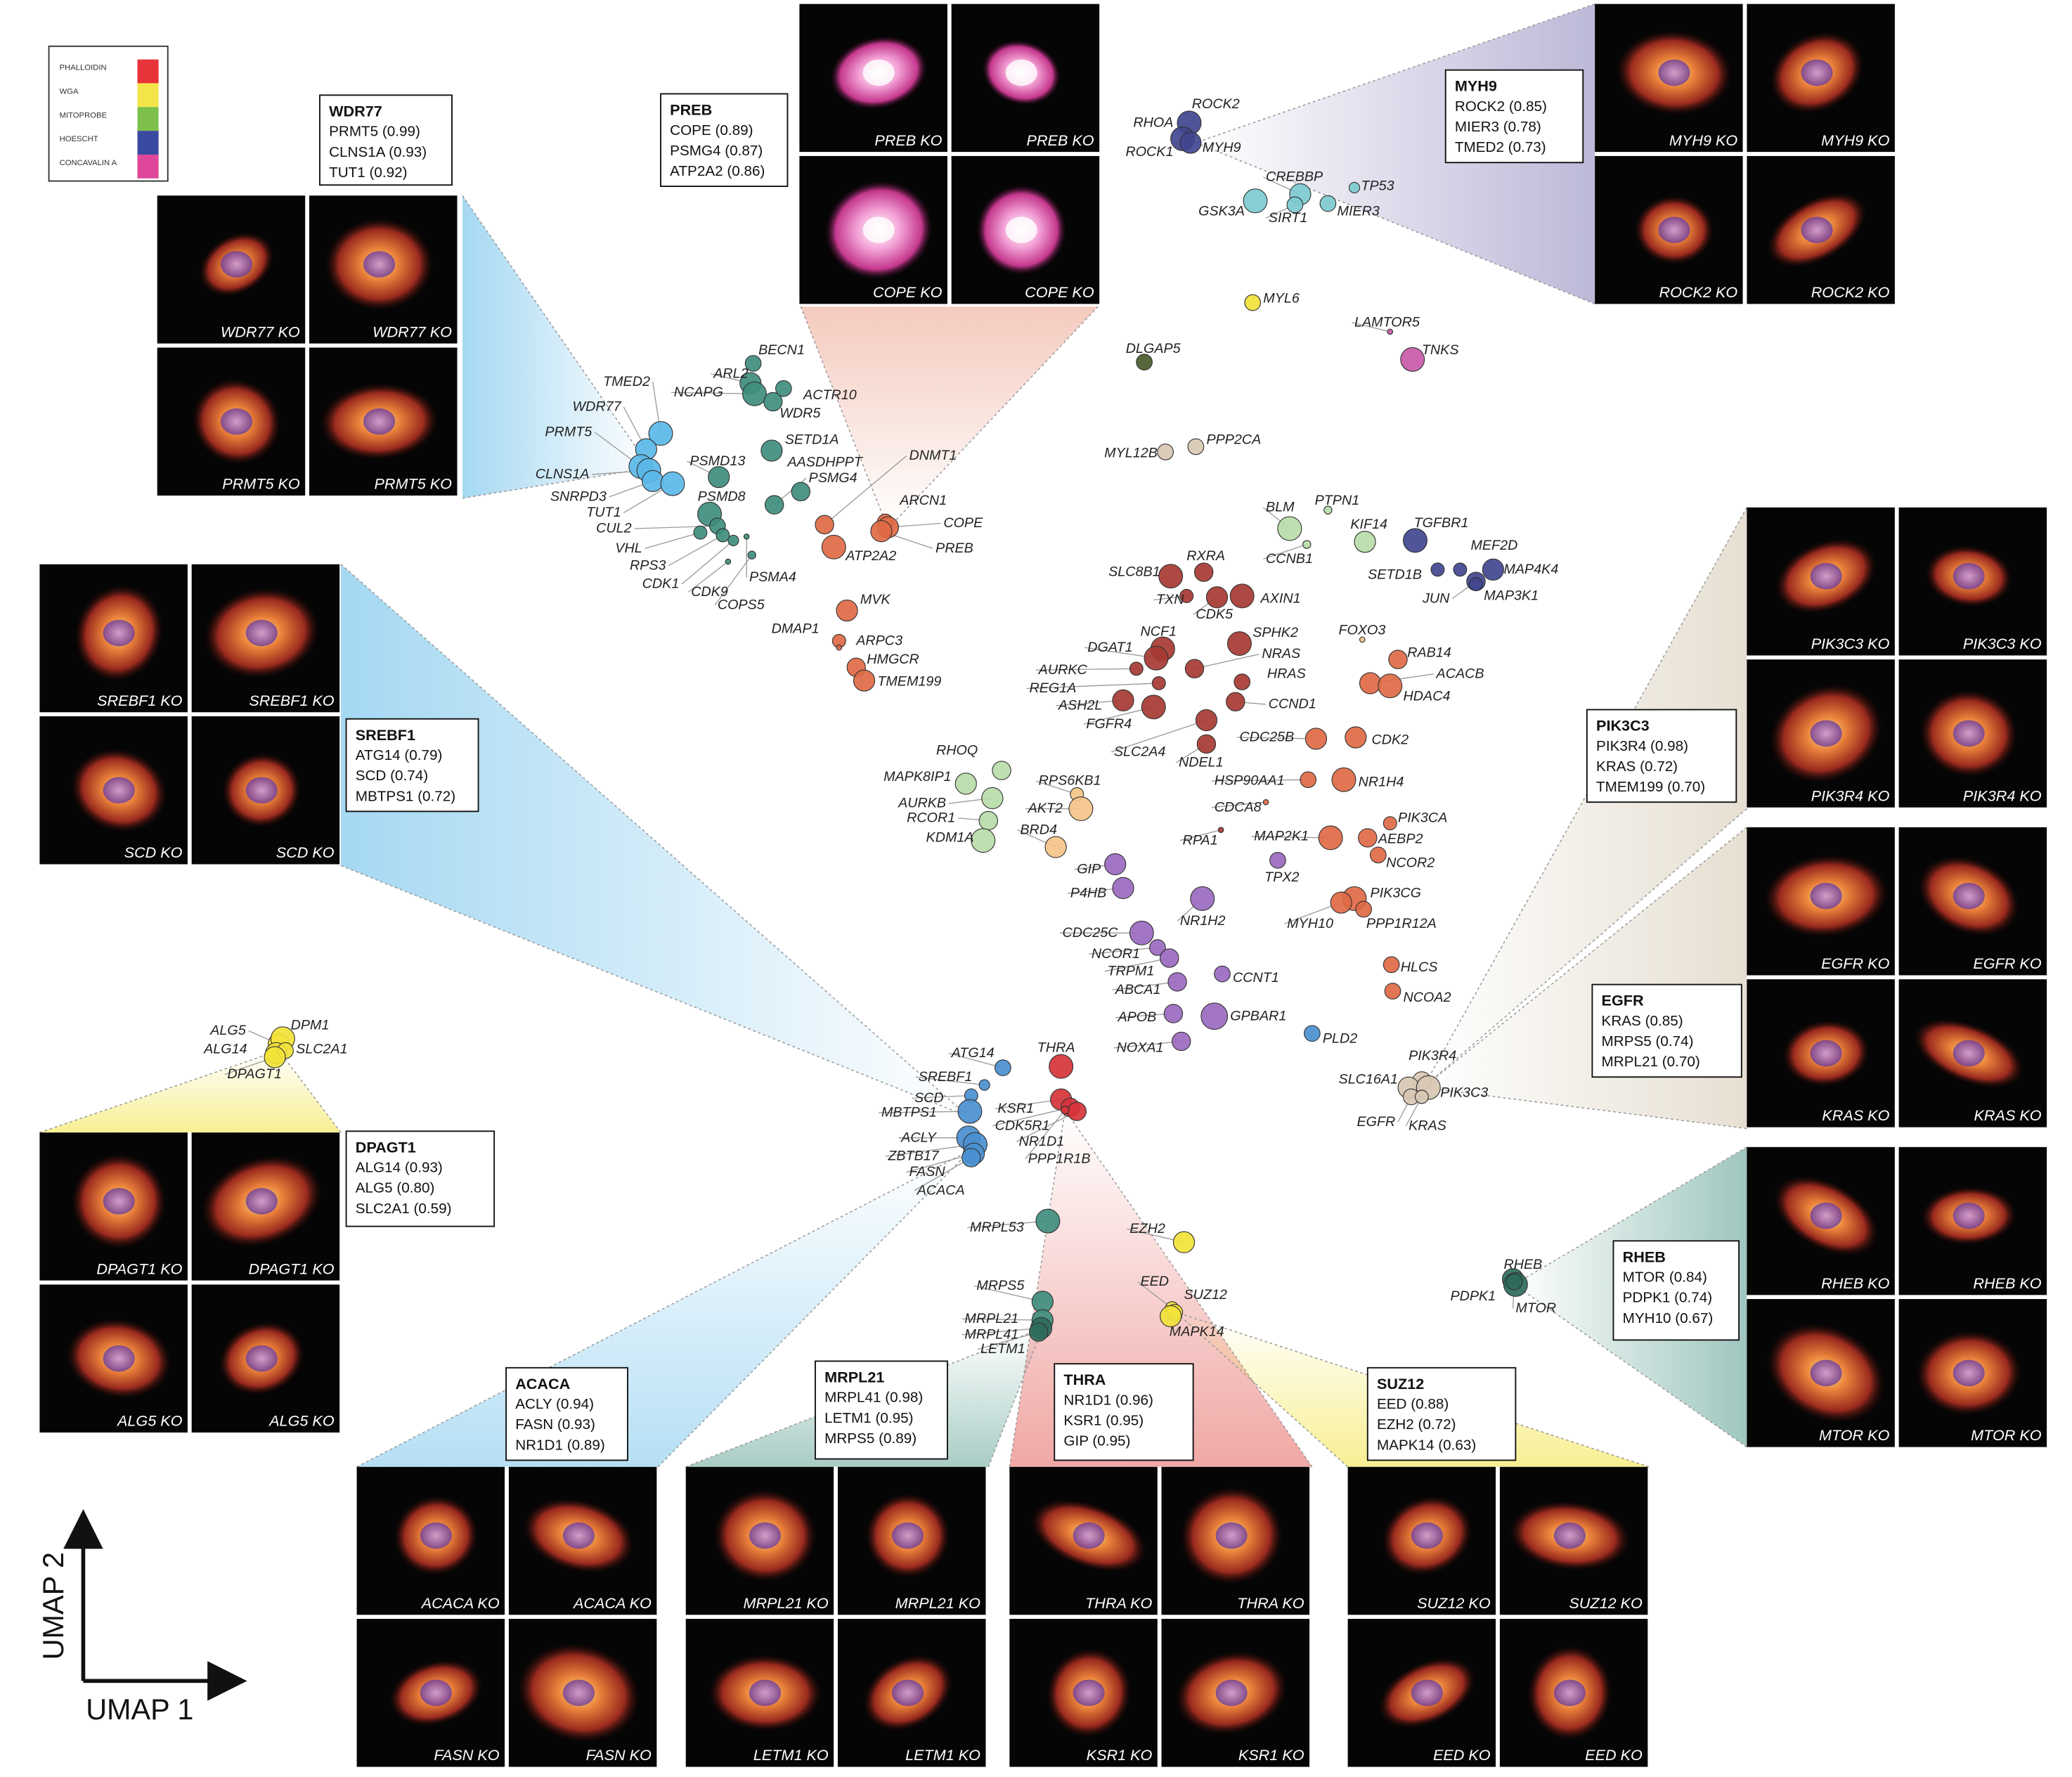 Image resolution: width=2072 pixels, height=1777 pixels. Describe the element at coordinates (716, 151) in the screenshot. I see `similarity-box-line: PSMG4 (0.87)` at that location.